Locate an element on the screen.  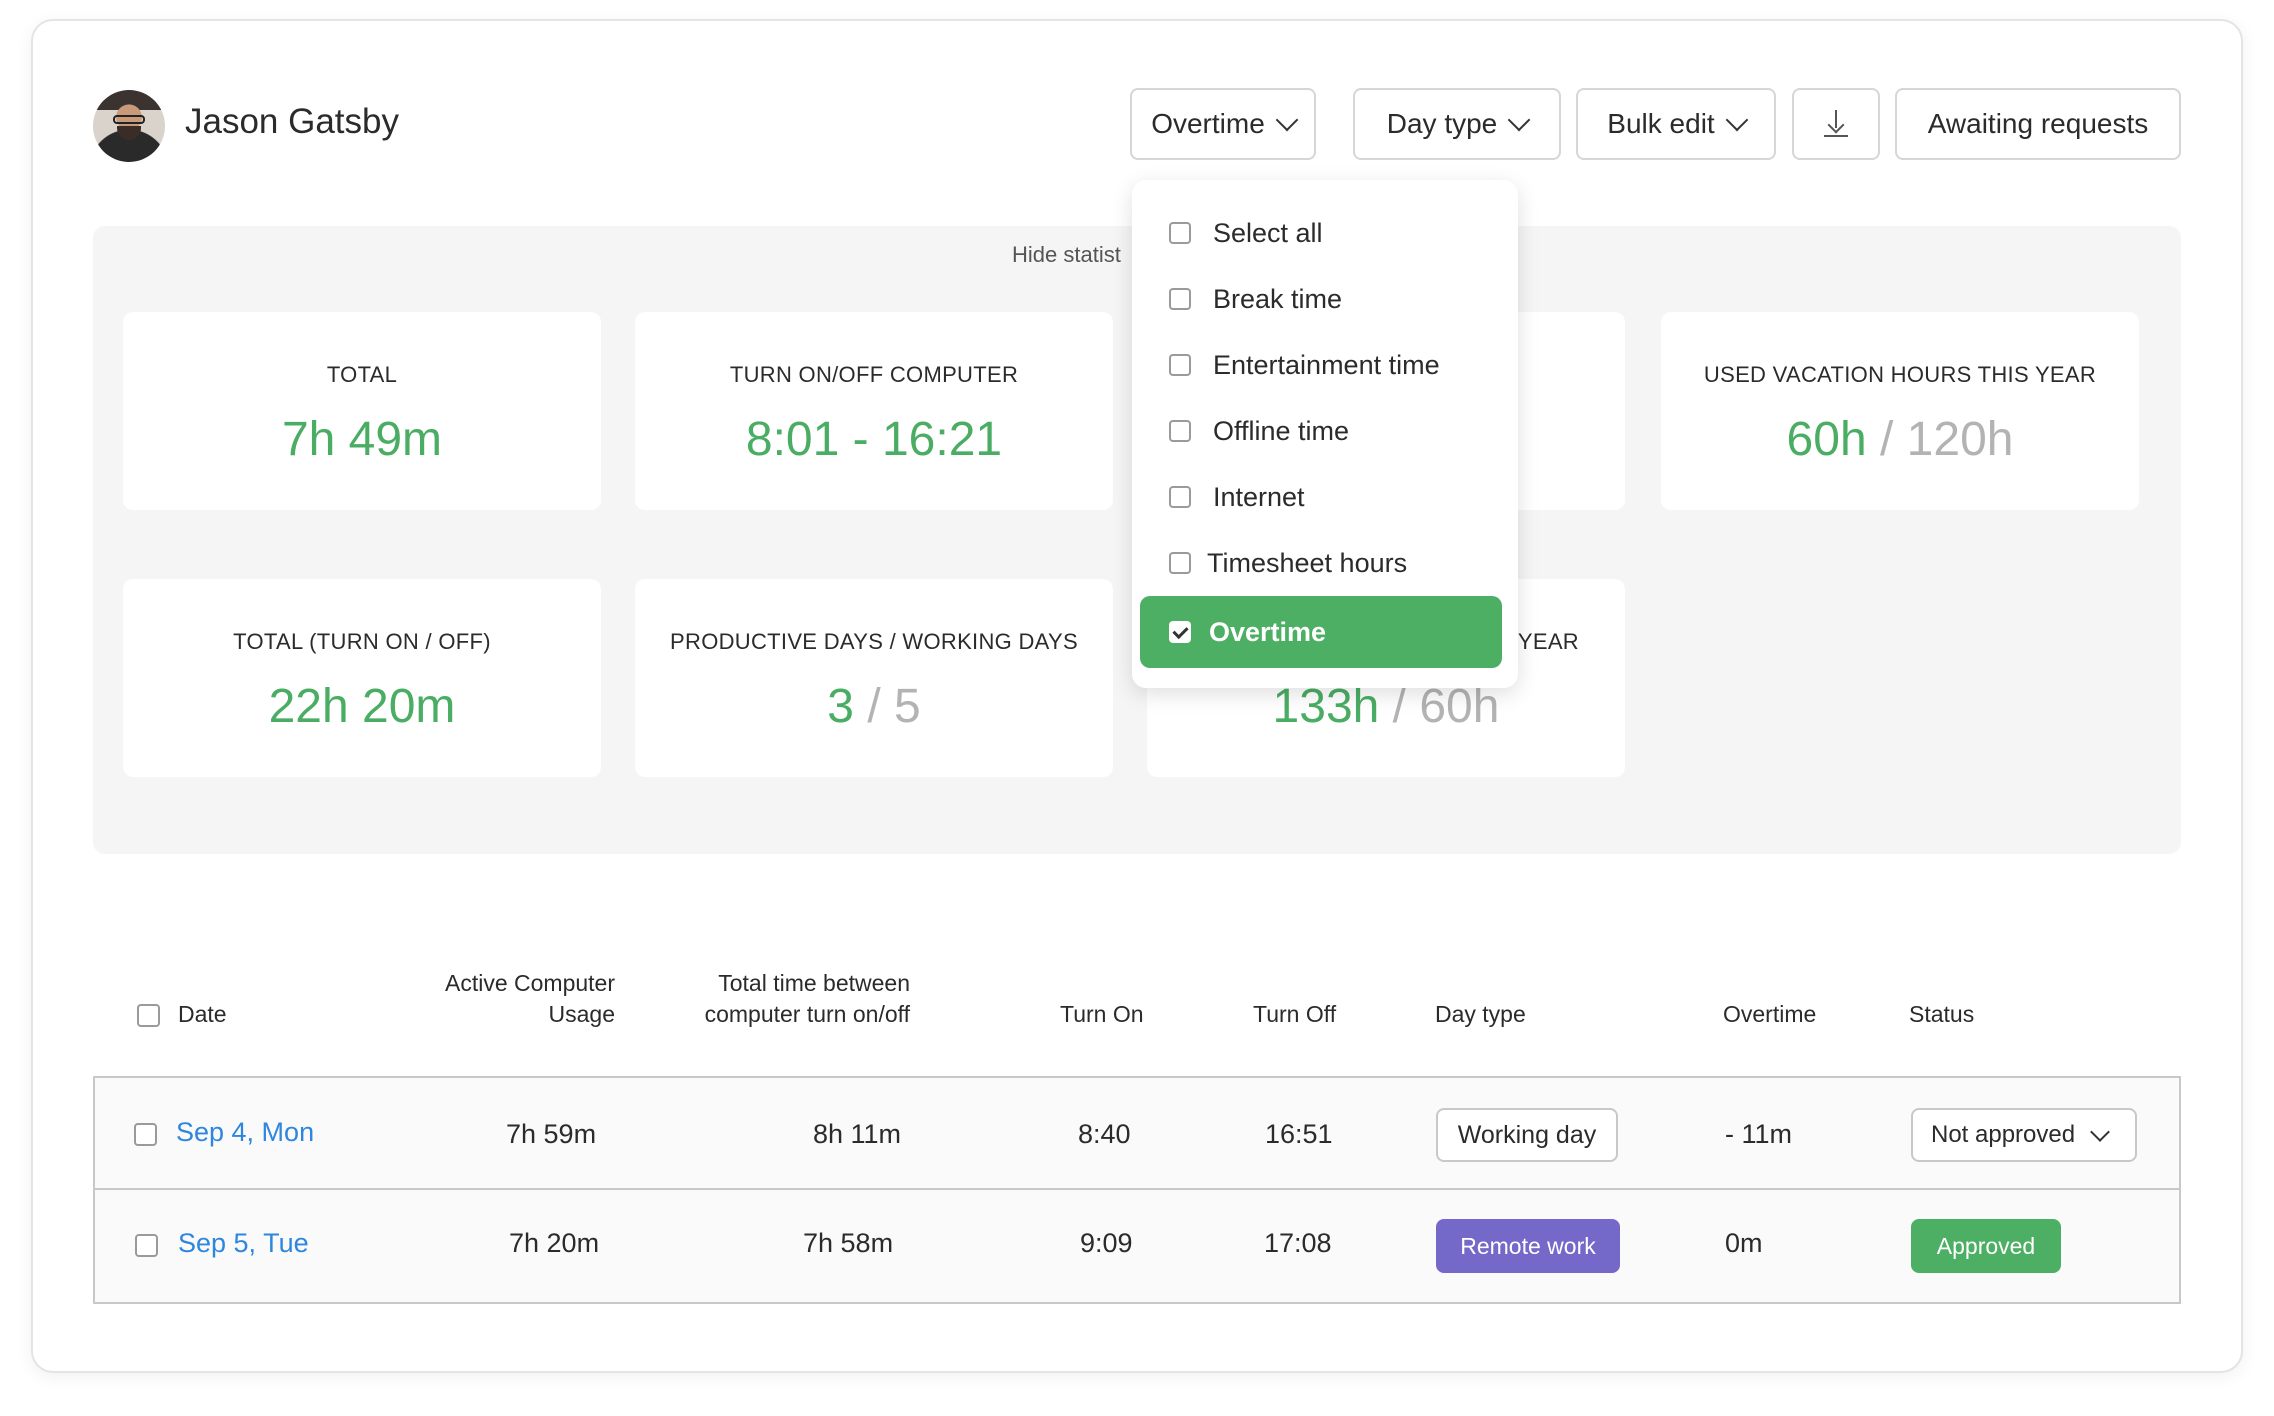
stat-value: 133h / 60h is located at coordinates (1386, 706).